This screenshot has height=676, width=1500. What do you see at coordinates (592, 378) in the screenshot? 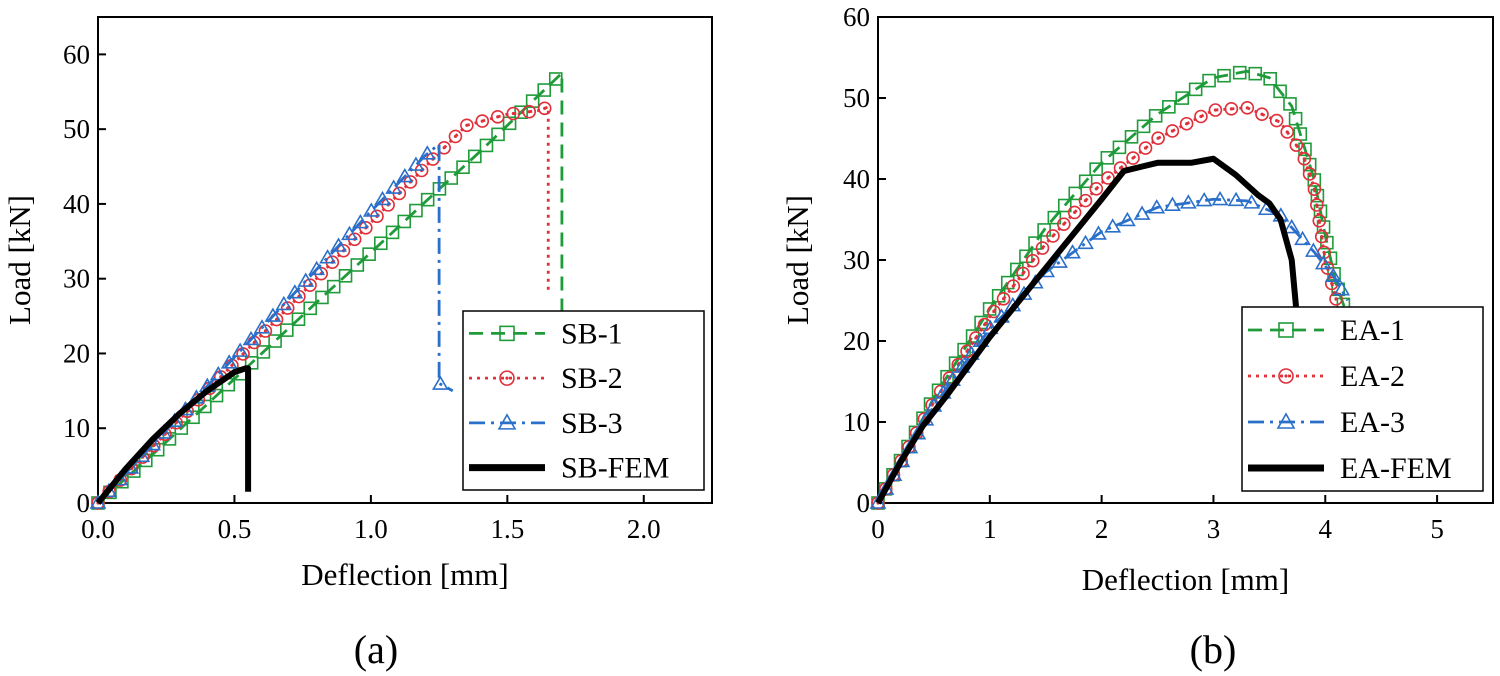
I see `legend-label: SB-2` at bounding box center [592, 378].